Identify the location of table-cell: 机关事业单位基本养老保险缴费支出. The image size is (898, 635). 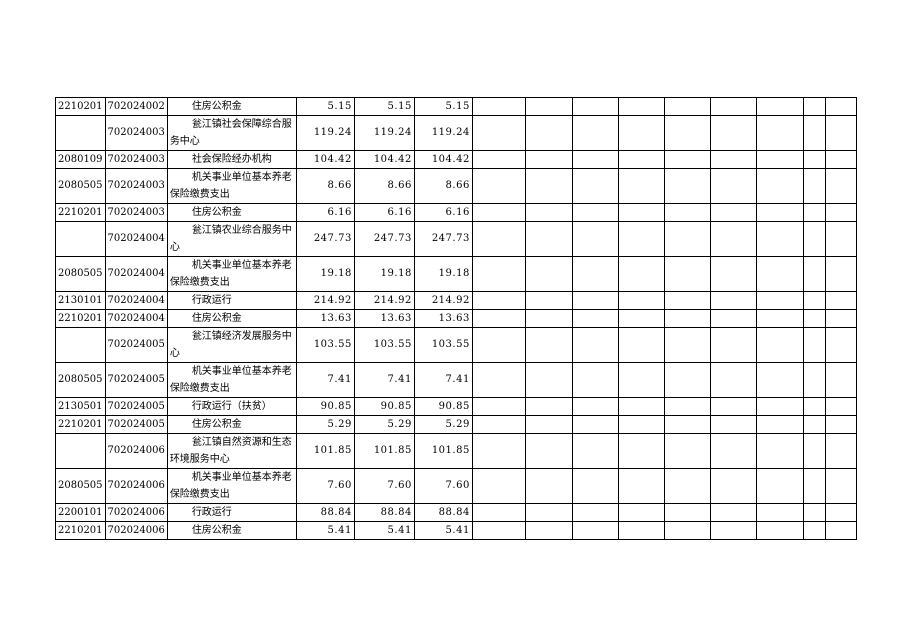
(231, 274).